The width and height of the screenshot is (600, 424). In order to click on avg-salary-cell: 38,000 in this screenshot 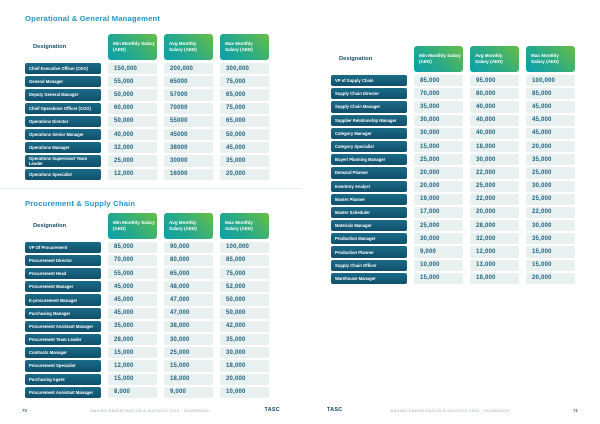, I will do `click(188, 326)`.